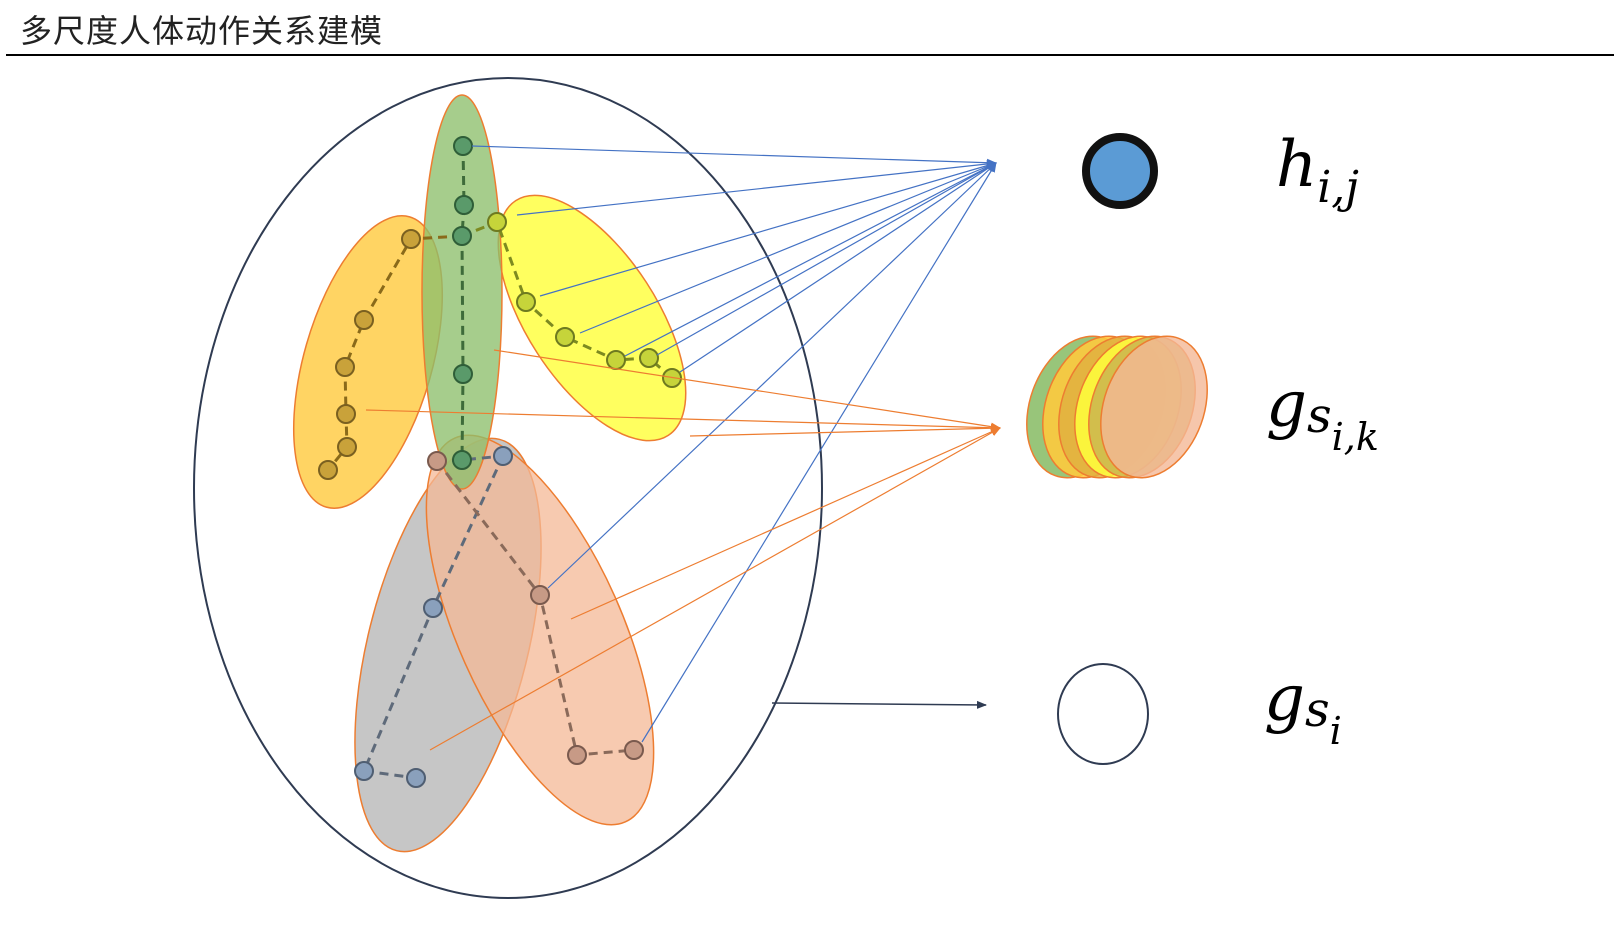 This screenshot has width=1617, height=943. What do you see at coordinates (592, 318) in the screenshot?
I see `part-ellipse-right-arm` at bounding box center [592, 318].